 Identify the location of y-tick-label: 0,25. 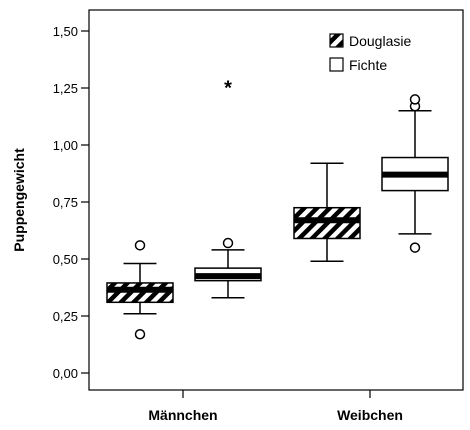
(65, 316).